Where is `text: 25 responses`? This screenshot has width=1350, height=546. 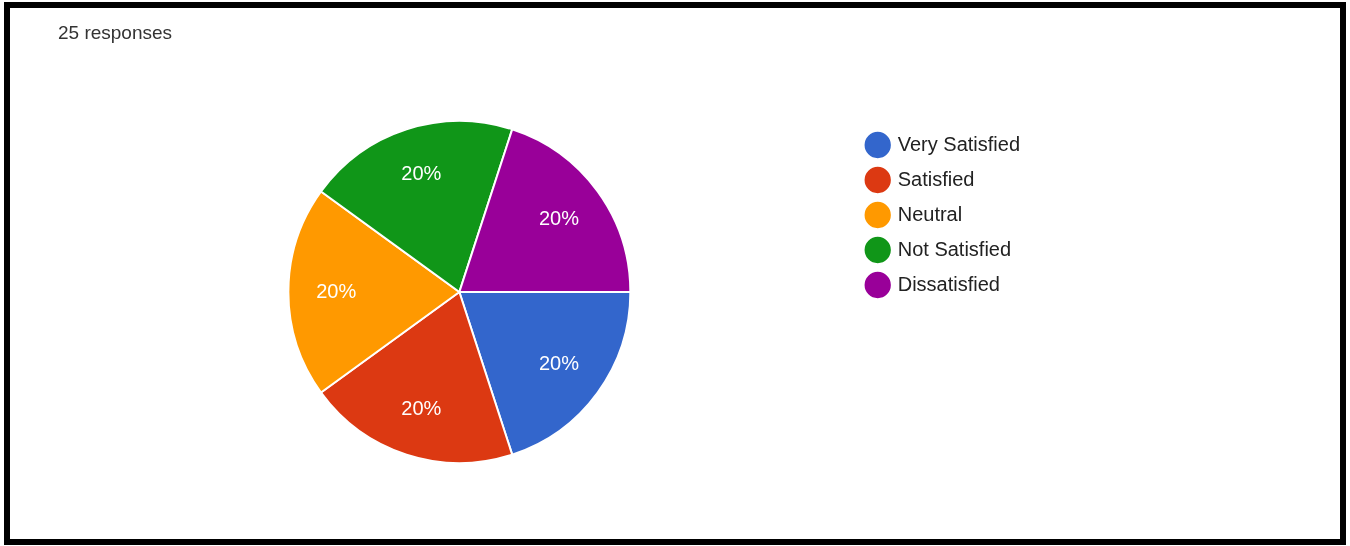 text: 25 responses is located at coordinates (115, 33).